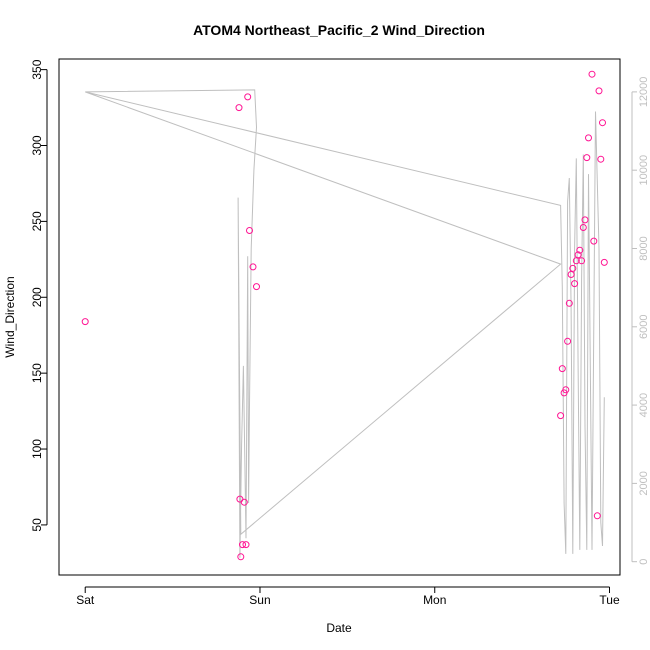  Describe the element at coordinates (10, 316) in the screenshot. I see `y-axis-label: Wind_Direction` at that location.